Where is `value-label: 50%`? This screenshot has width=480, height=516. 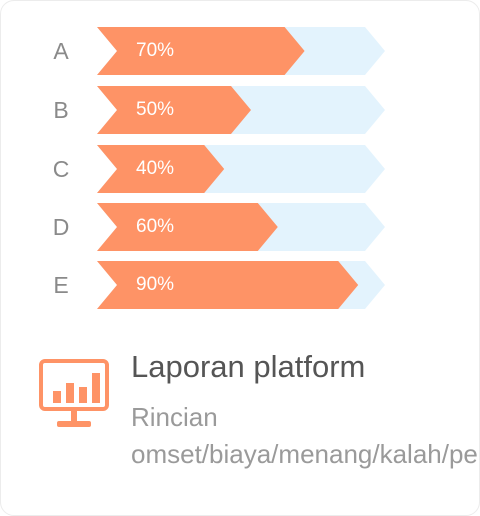
value-label: 50% is located at coordinates (155, 109).